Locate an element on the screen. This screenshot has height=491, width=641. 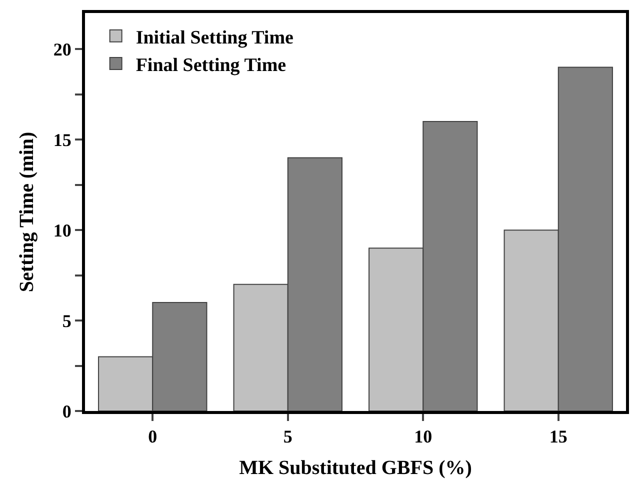
y-tick-label: 5 is located at coordinates (67, 320).